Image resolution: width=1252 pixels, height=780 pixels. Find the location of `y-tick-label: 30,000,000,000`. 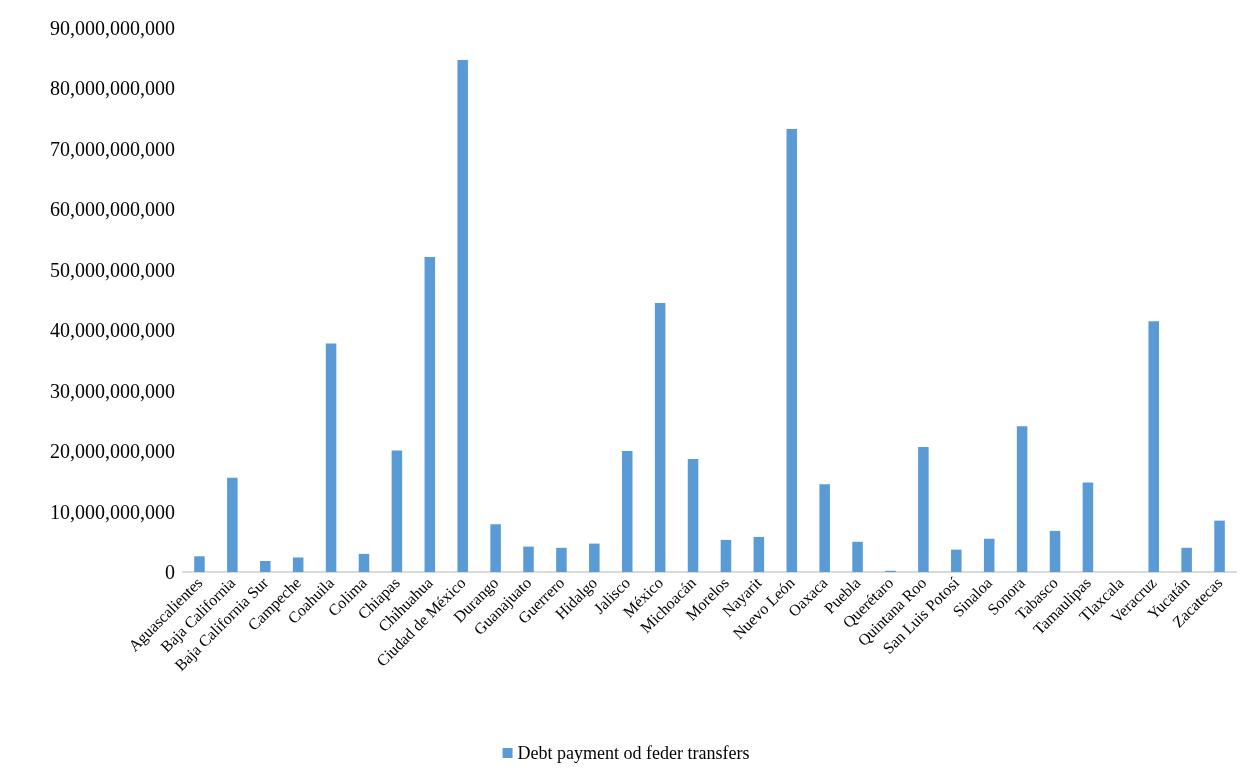

y-tick-label: 30,000,000,000 is located at coordinates (112, 390).